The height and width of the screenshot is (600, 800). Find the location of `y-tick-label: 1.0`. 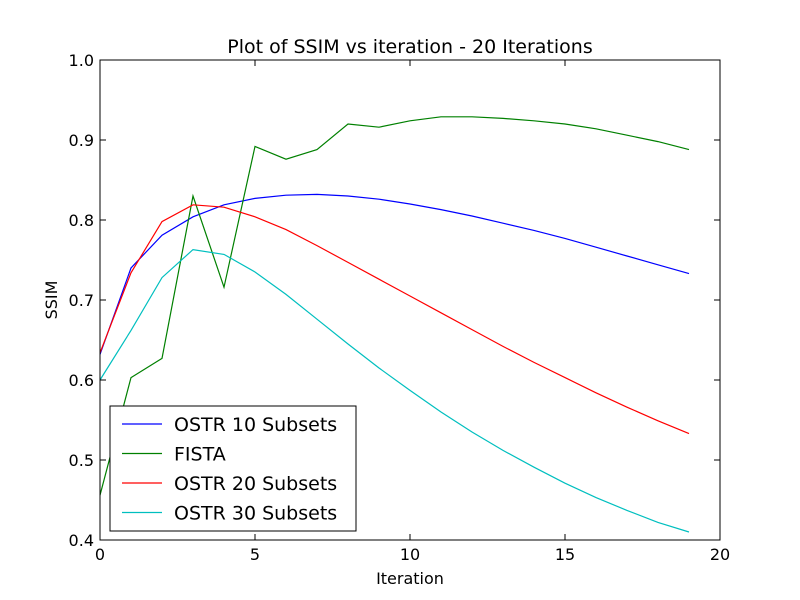

y-tick-label: 1.0 is located at coordinates (81, 60).